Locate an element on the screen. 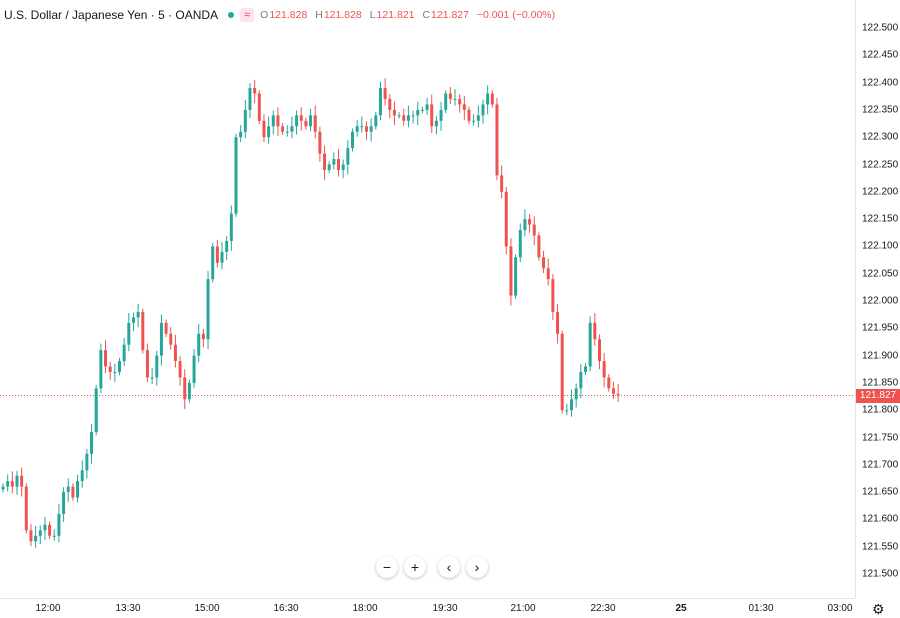  x-tick-label: 13:30 is located at coordinates (128, 608).